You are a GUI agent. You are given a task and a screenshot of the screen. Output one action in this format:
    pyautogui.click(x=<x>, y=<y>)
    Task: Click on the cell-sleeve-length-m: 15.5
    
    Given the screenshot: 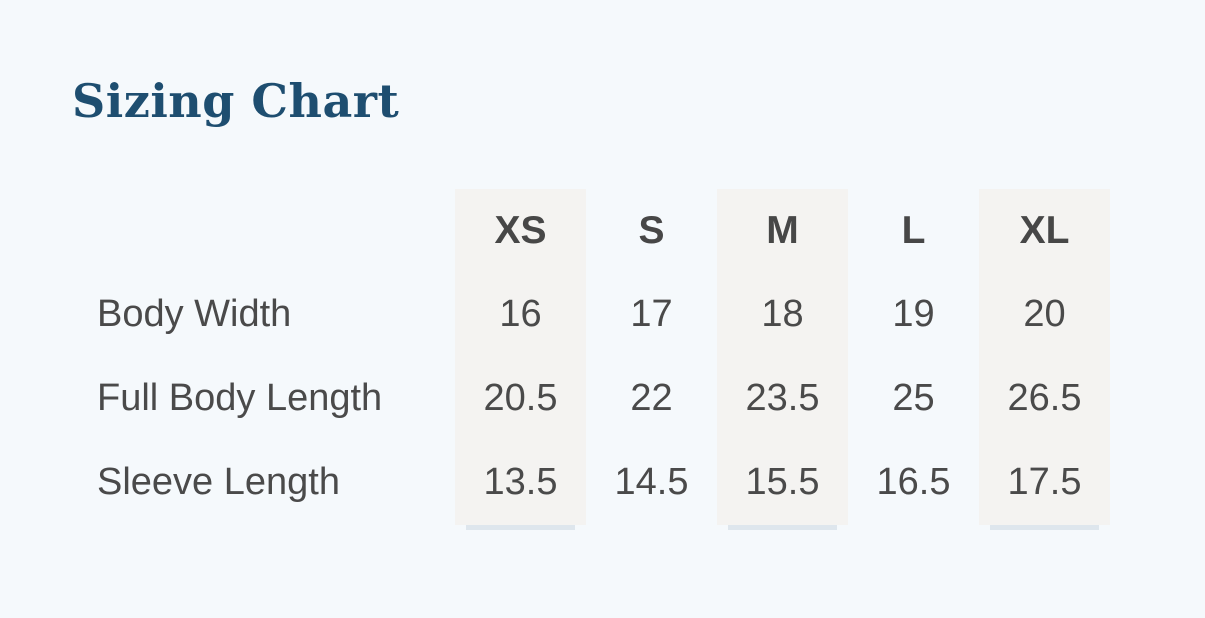 What is the action you would take?
    pyautogui.click(x=782, y=482)
    